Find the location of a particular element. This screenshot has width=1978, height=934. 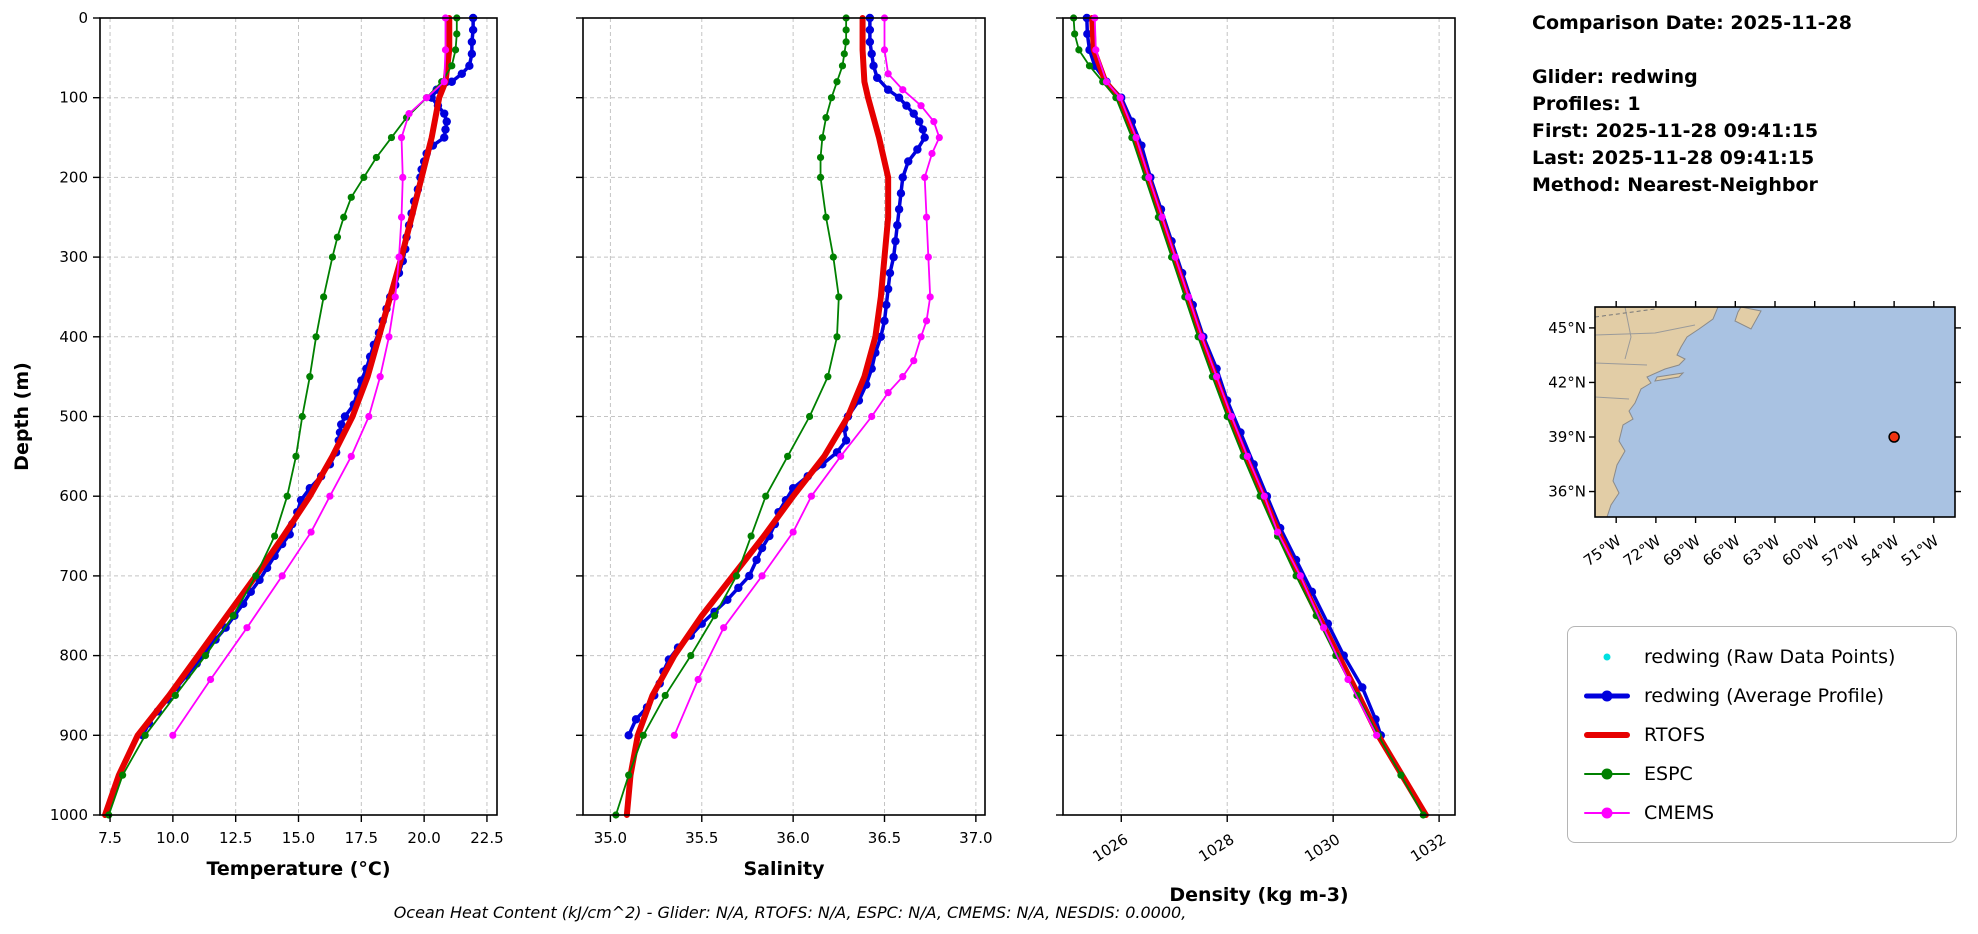

x-tick-label: 10.0 is located at coordinates (172, 838).